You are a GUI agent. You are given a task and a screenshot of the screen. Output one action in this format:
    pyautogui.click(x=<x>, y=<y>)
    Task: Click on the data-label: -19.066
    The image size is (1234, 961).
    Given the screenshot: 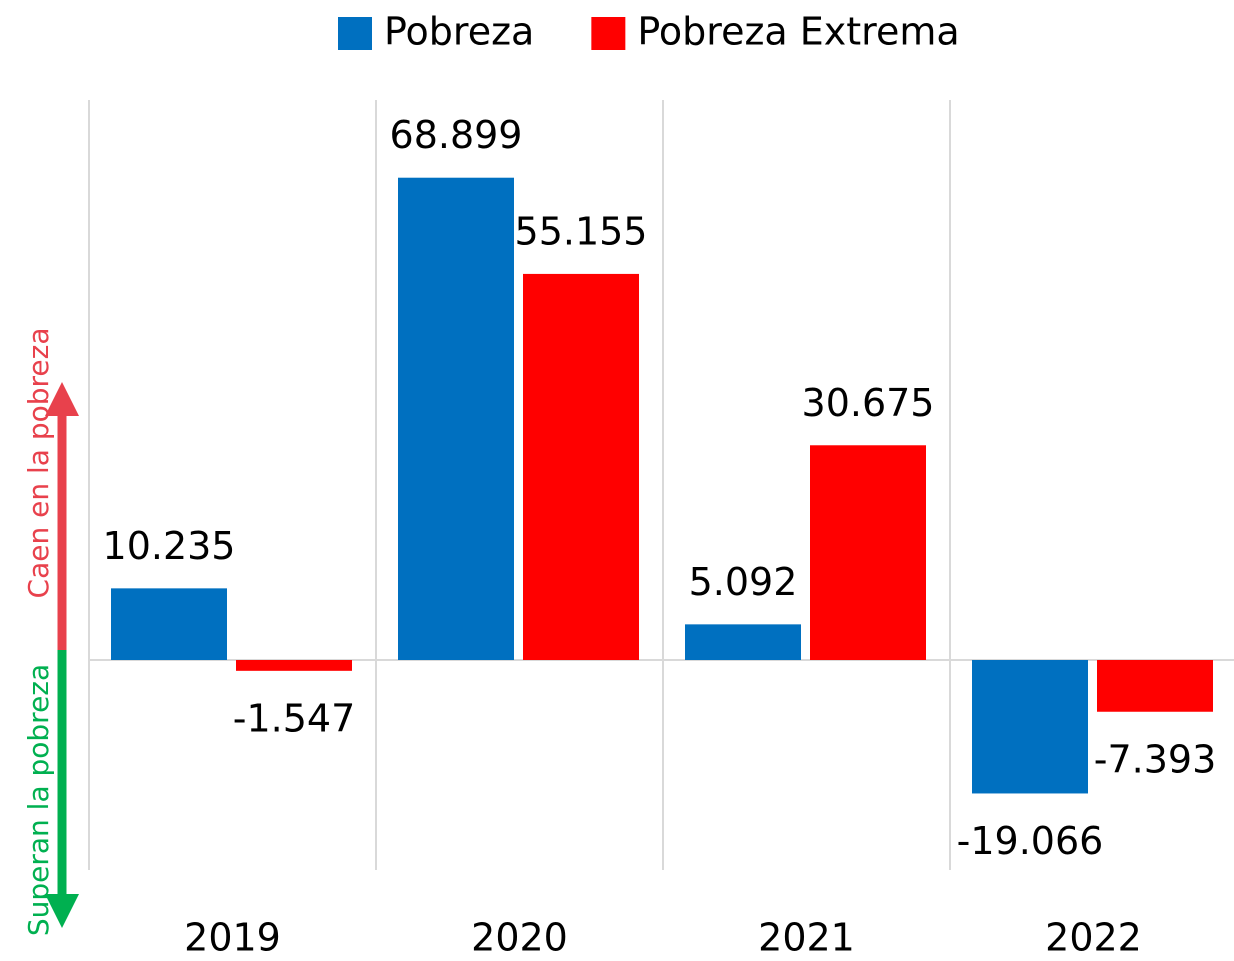 What is the action you would take?
    pyautogui.click(x=1030, y=841)
    